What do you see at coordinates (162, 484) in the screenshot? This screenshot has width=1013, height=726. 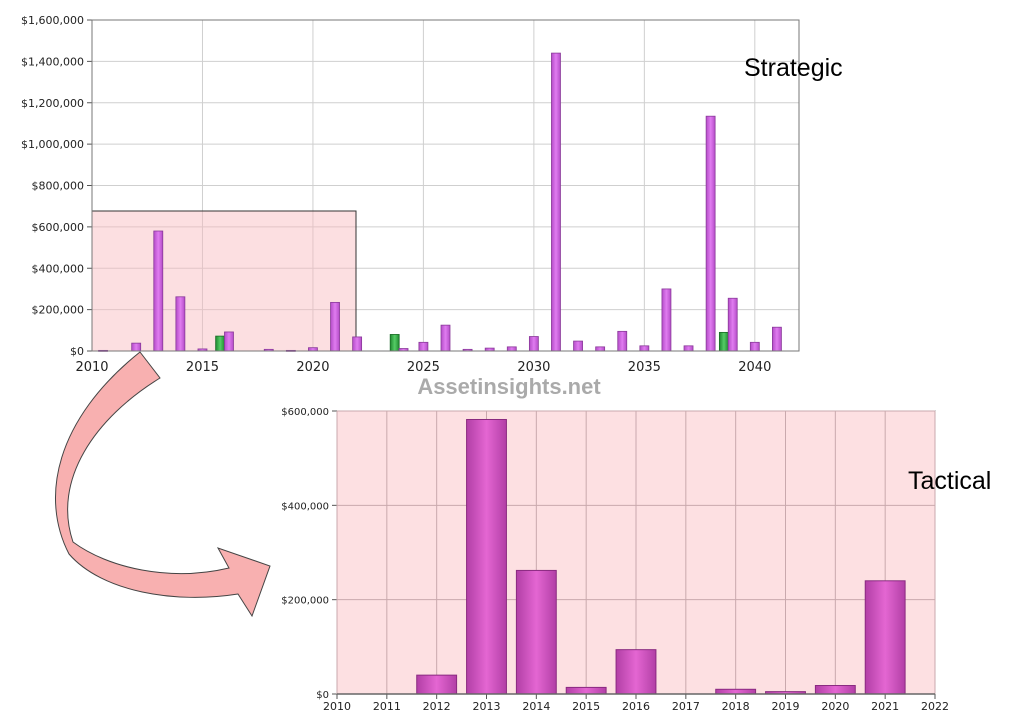 I see `zoom-arrow-icon` at bounding box center [162, 484].